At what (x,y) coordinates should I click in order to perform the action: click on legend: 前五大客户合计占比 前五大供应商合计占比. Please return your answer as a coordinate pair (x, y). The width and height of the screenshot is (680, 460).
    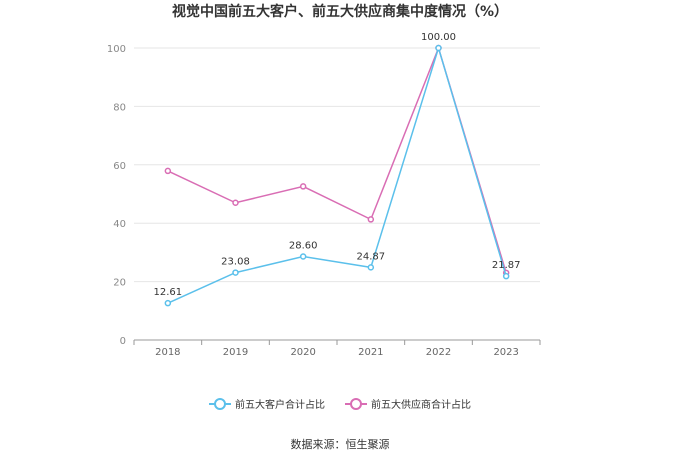
    Looking at the image, I should click on (340, 403).